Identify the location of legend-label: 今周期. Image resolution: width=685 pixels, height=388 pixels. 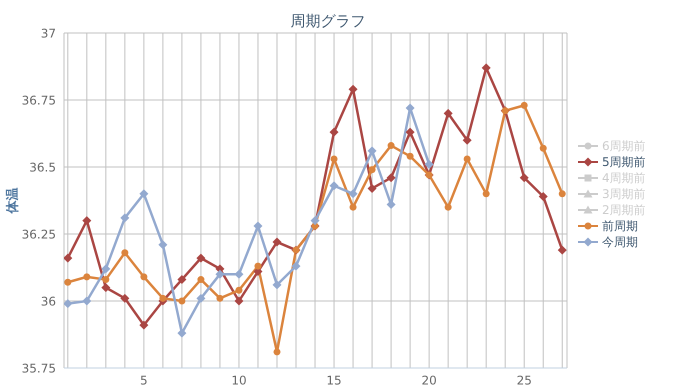
(620, 242).